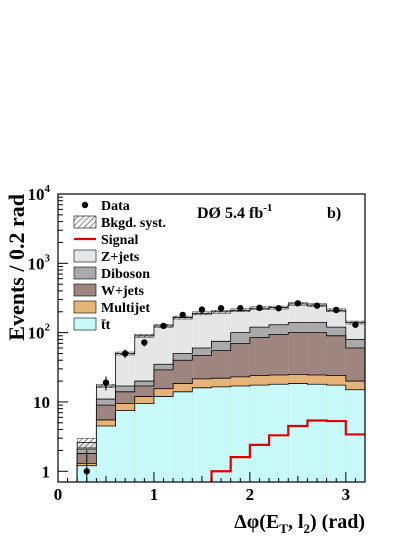 Image resolution: width=415 pixels, height=537 pixels. What do you see at coordinates (133, 223) in the screenshot?
I see `legend-label: Bkgd. syst.` at bounding box center [133, 223].